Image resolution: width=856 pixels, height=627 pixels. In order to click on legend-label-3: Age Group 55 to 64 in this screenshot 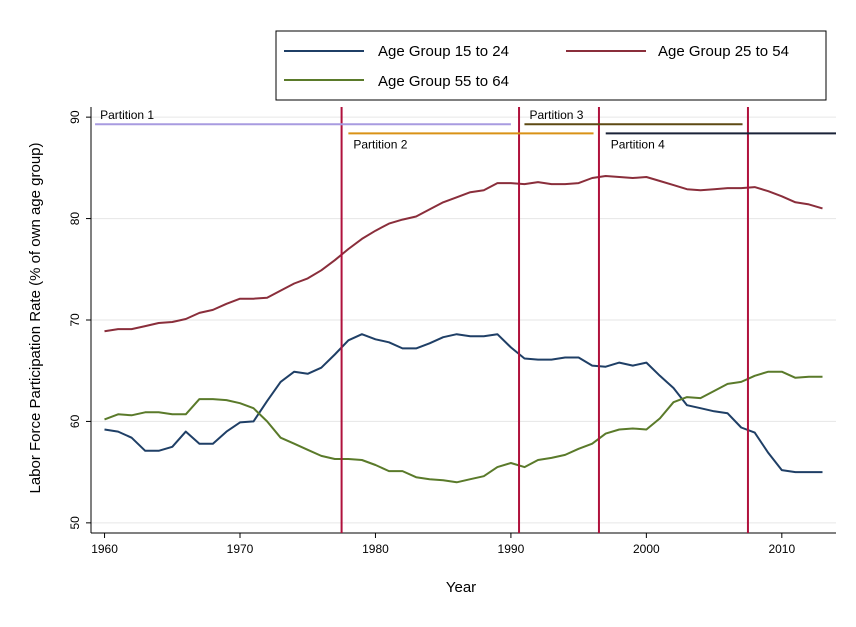, I will do `click(443, 81)`.